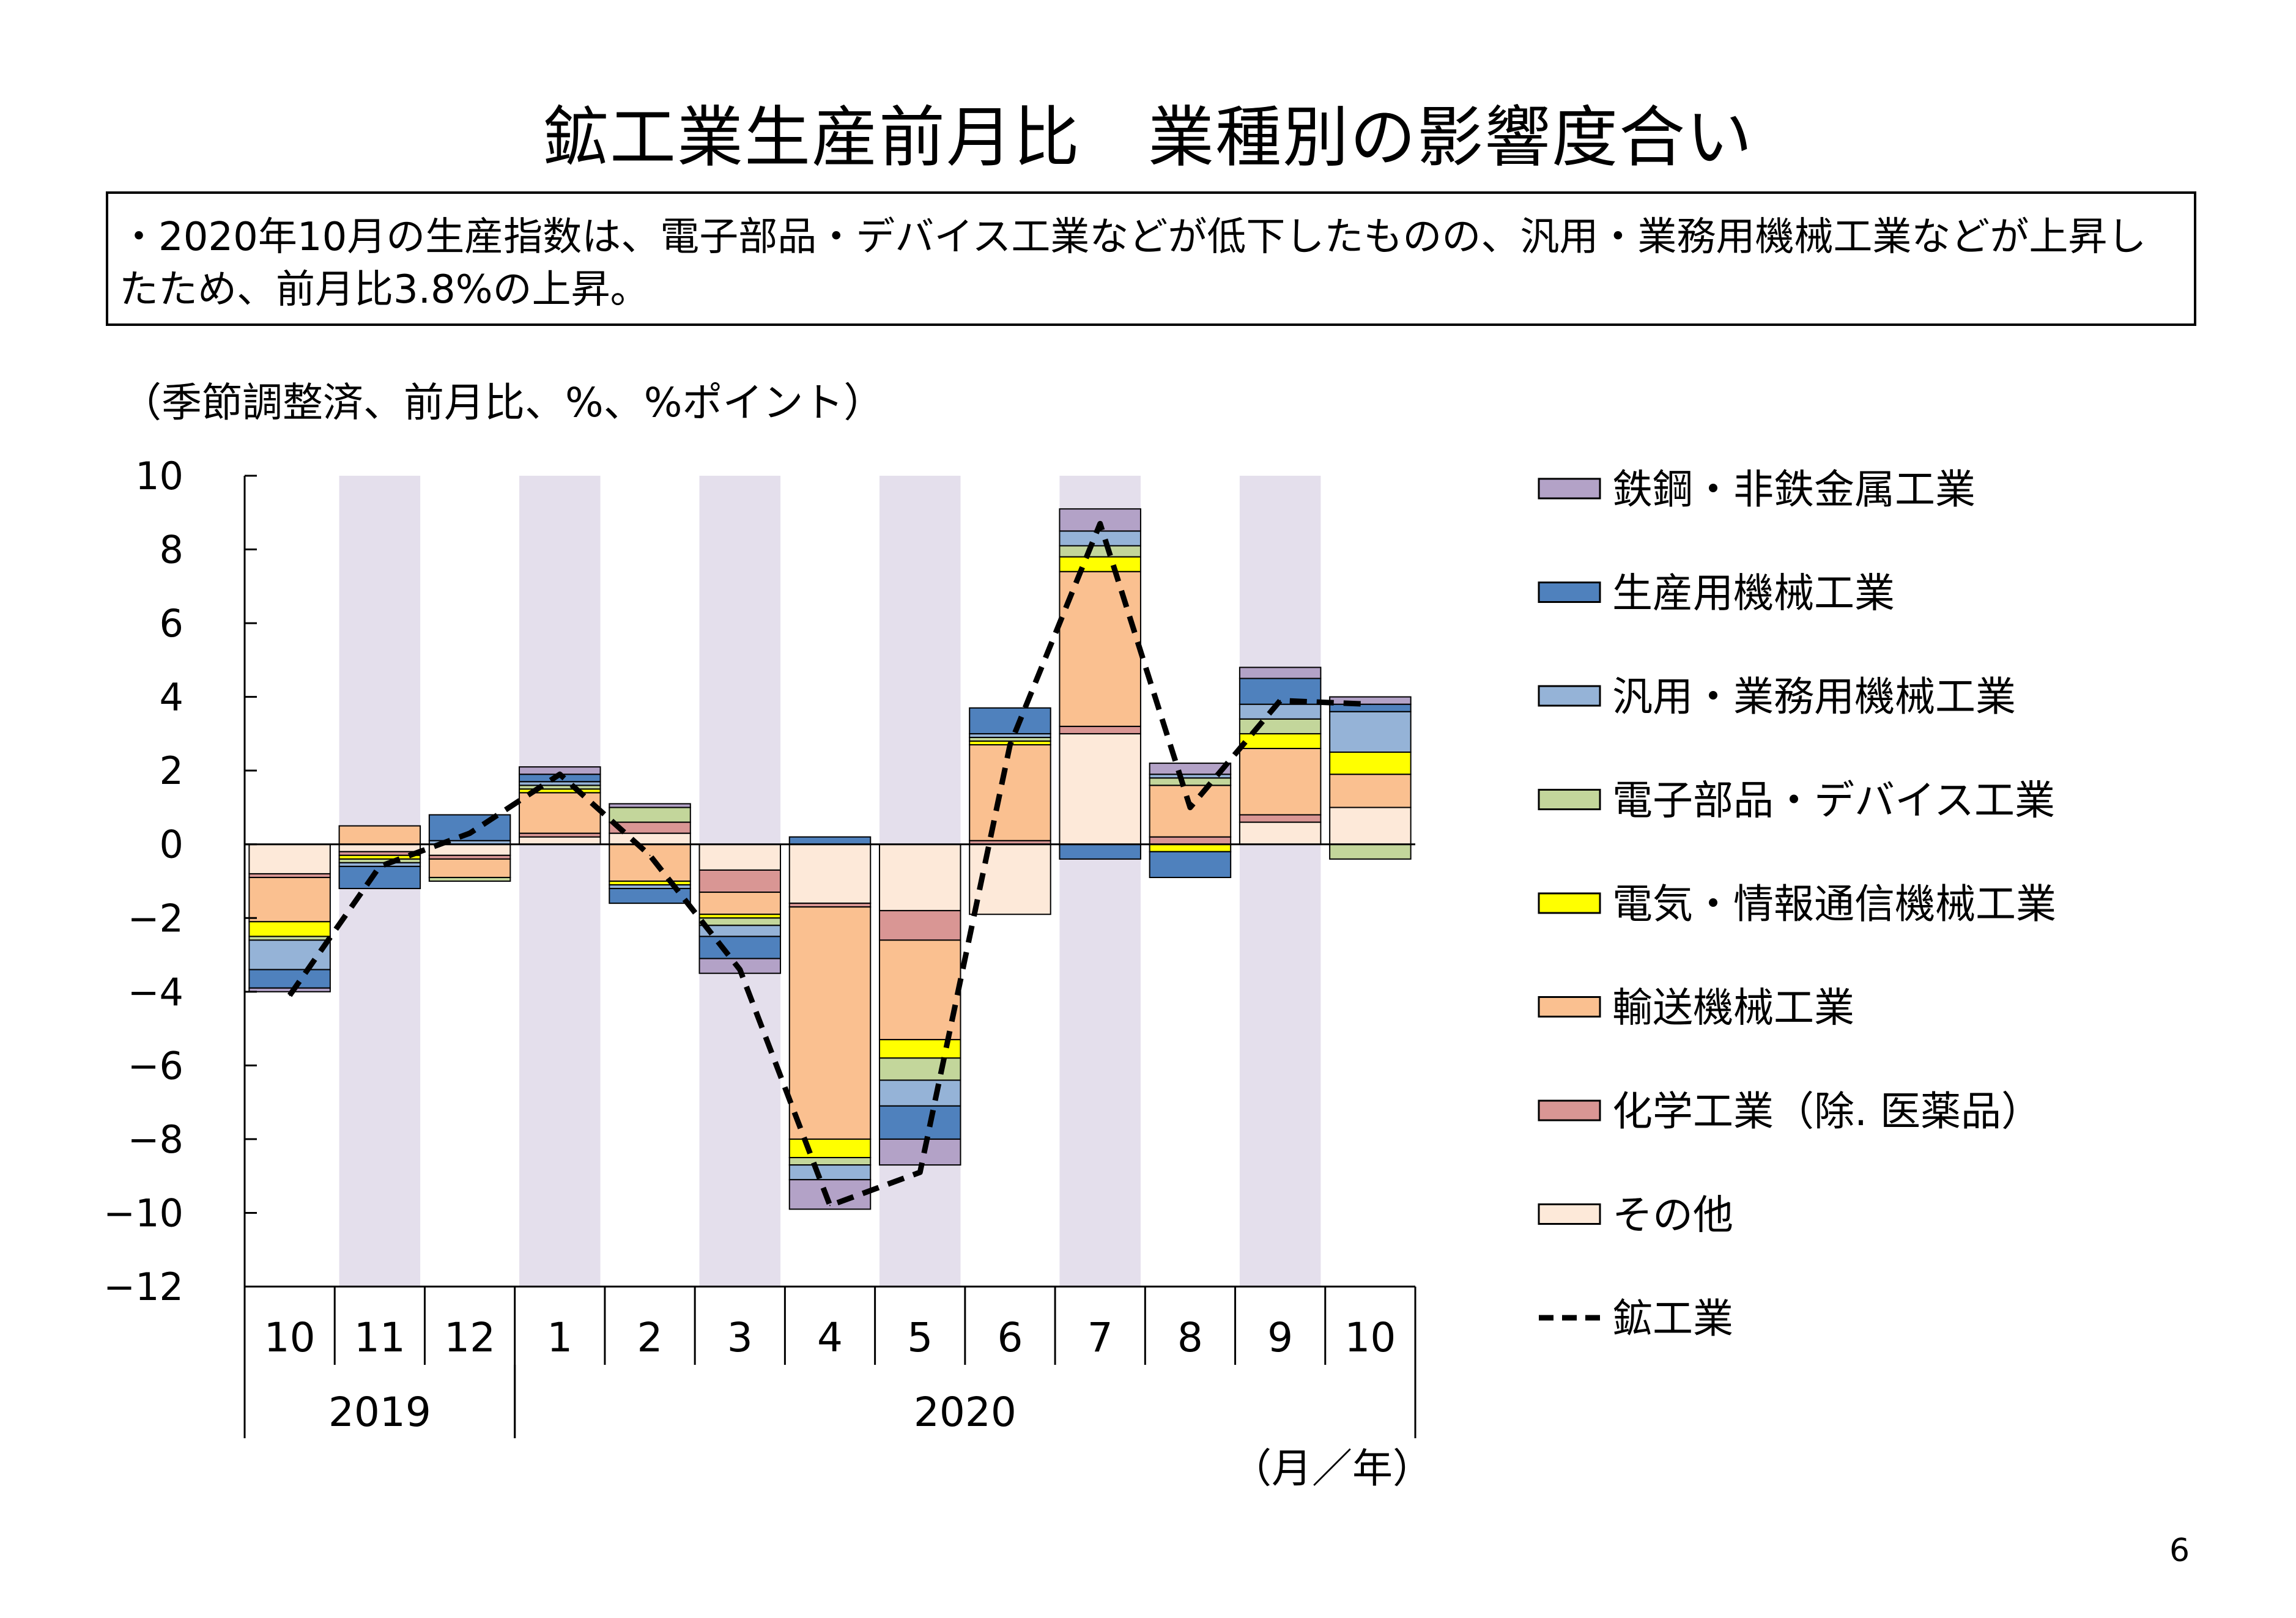  I want to click on legend-item: 鉱工業, so click(1636, 1319).